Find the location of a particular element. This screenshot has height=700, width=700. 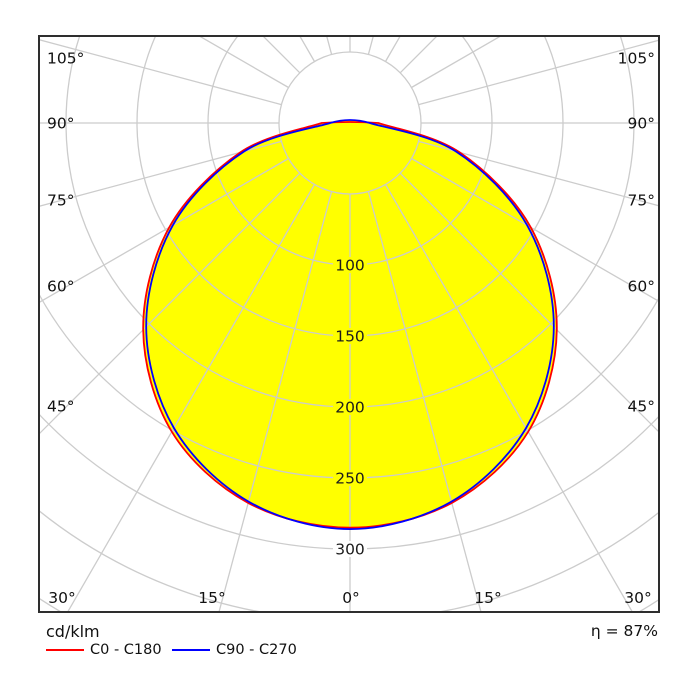

angle-label-bottom-2: 0° is located at coordinates (351, 598).